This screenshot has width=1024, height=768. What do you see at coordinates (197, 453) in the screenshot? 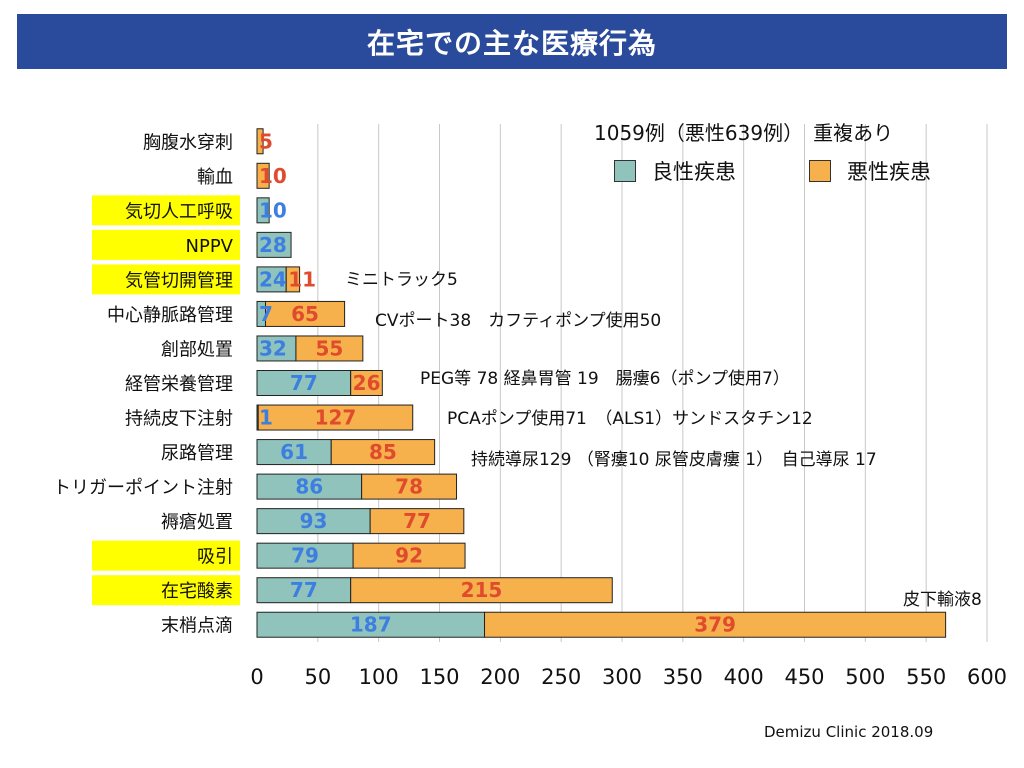
I see `category-label: 尿路管理` at bounding box center [197, 453].